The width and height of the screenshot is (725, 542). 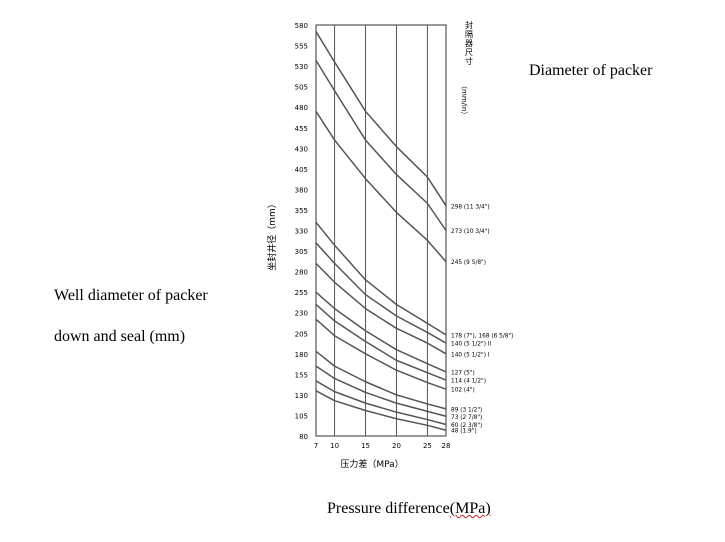 I want to click on diameter-of-packer-annotation: Diameter of packer, so click(x=591, y=70).